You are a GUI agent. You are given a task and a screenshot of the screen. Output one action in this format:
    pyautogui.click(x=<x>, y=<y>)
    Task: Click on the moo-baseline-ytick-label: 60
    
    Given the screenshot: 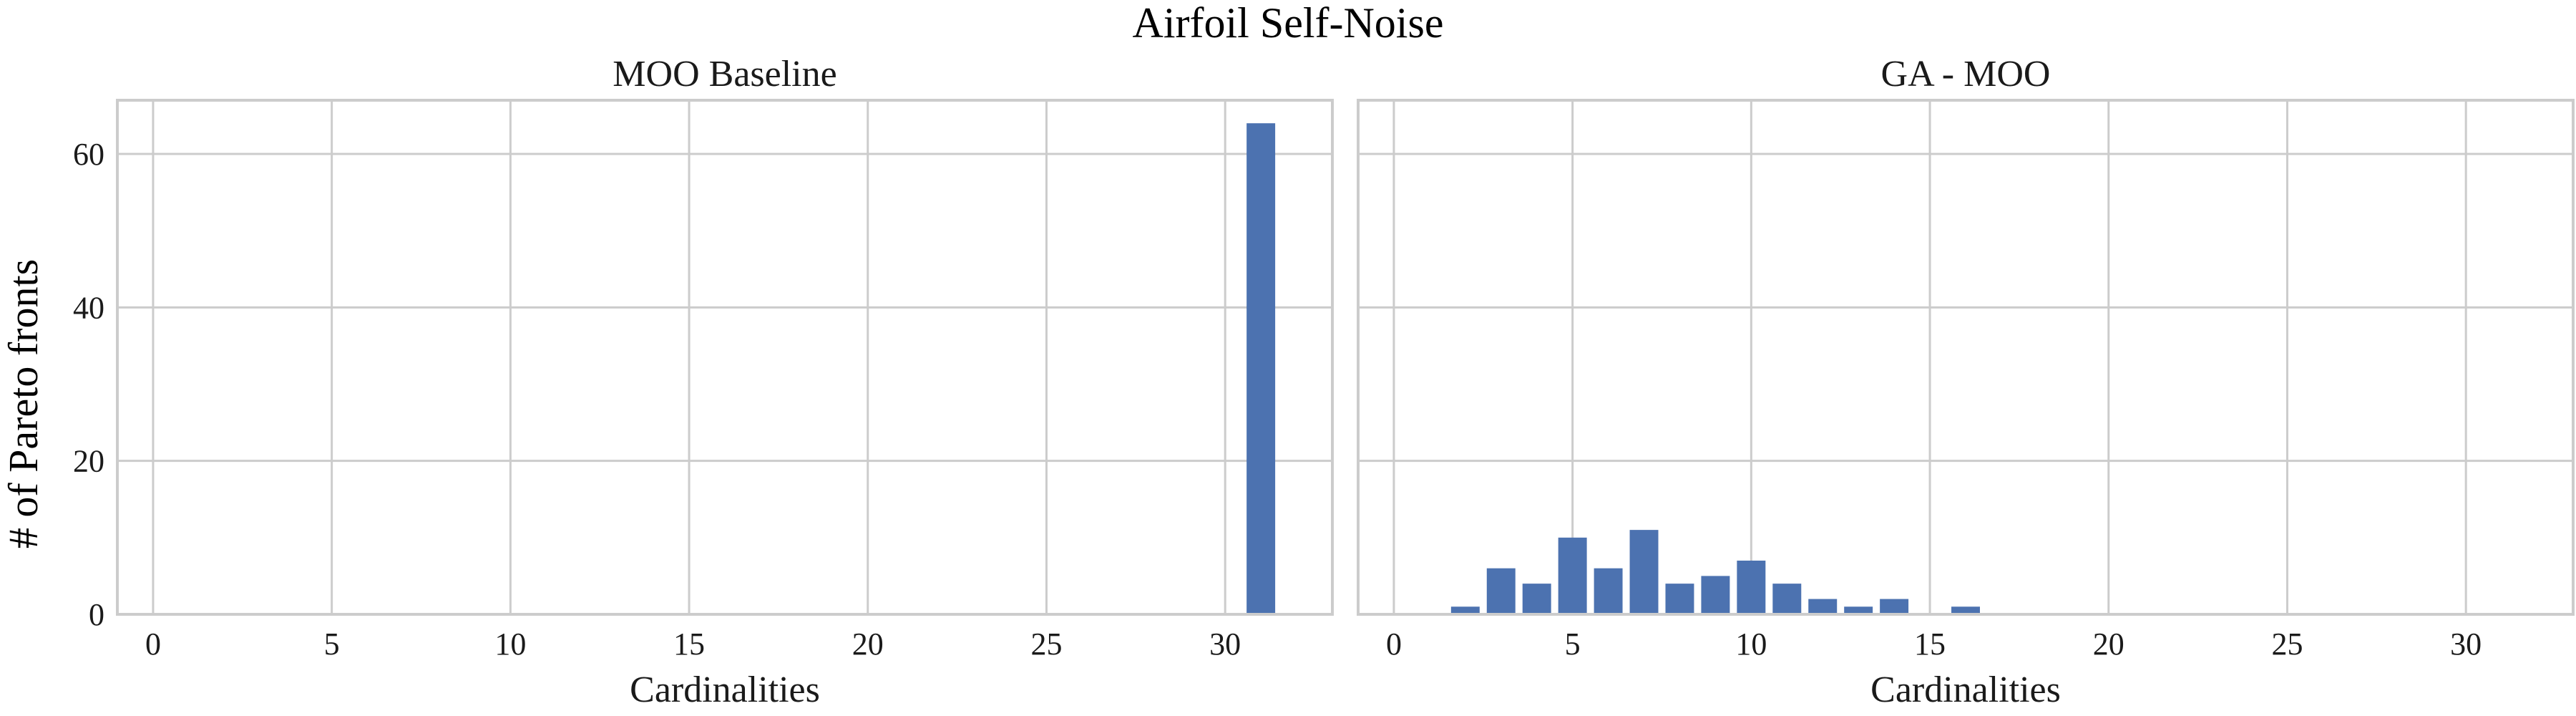 What is the action you would take?
    pyautogui.click(x=88, y=154)
    